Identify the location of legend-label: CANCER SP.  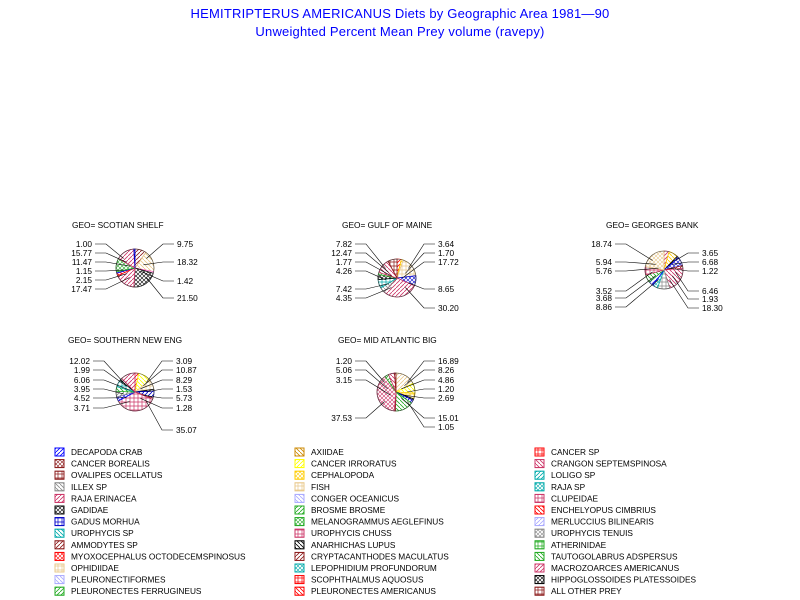
(575, 452).